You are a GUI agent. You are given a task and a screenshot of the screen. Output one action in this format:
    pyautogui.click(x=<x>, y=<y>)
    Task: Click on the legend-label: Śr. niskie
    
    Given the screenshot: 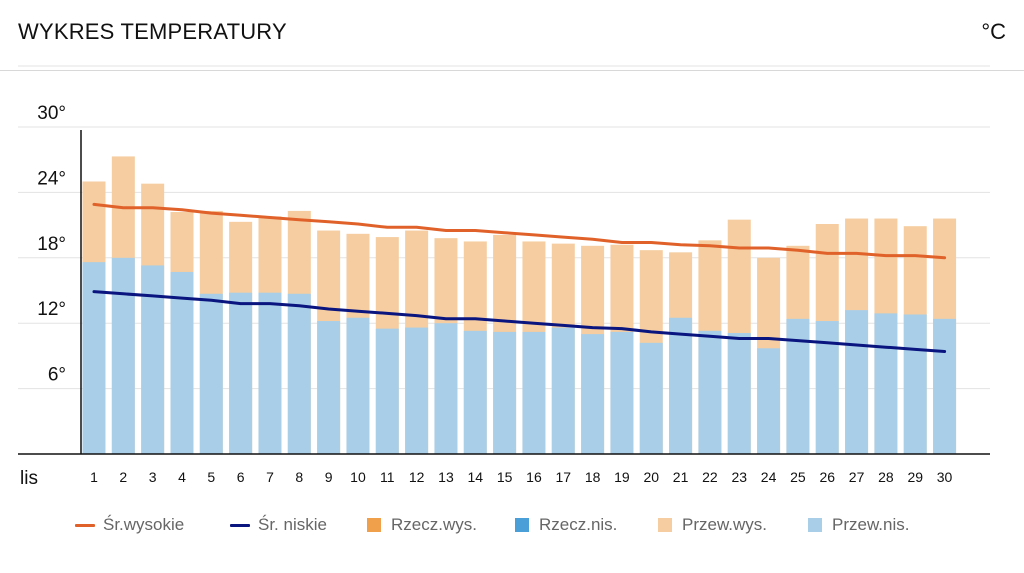 What is the action you would take?
    pyautogui.click(x=292, y=524)
    